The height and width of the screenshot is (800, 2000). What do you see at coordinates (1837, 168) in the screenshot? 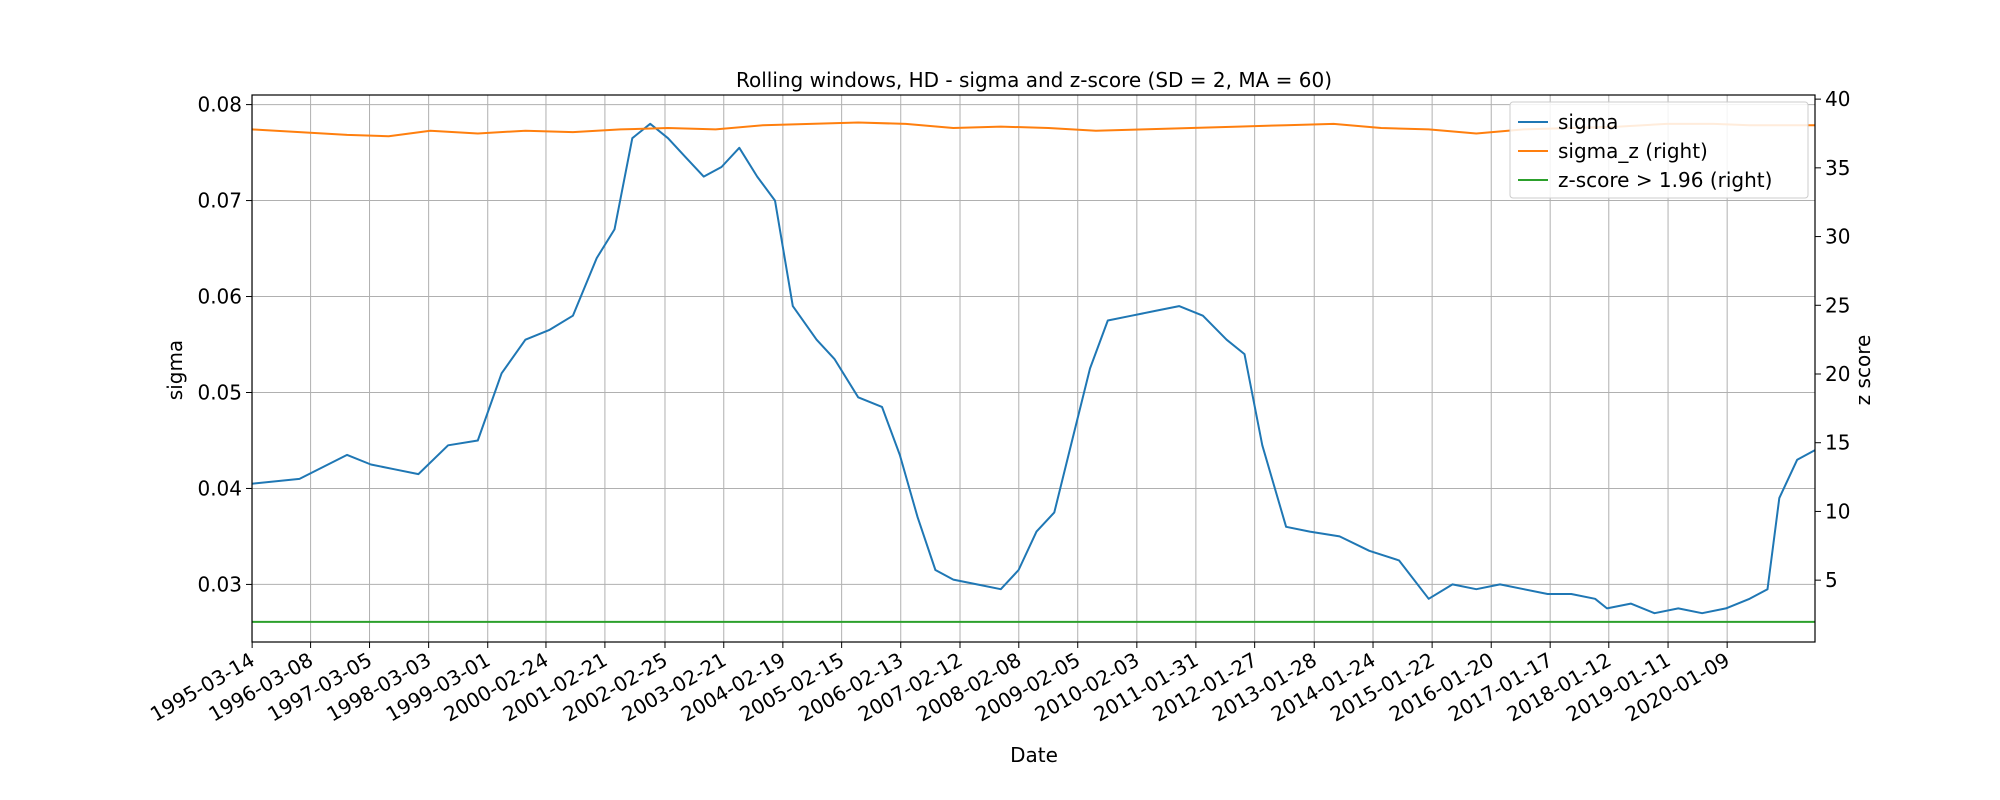
I see `y-right-tick-label: 35` at bounding box center [1837, 168].